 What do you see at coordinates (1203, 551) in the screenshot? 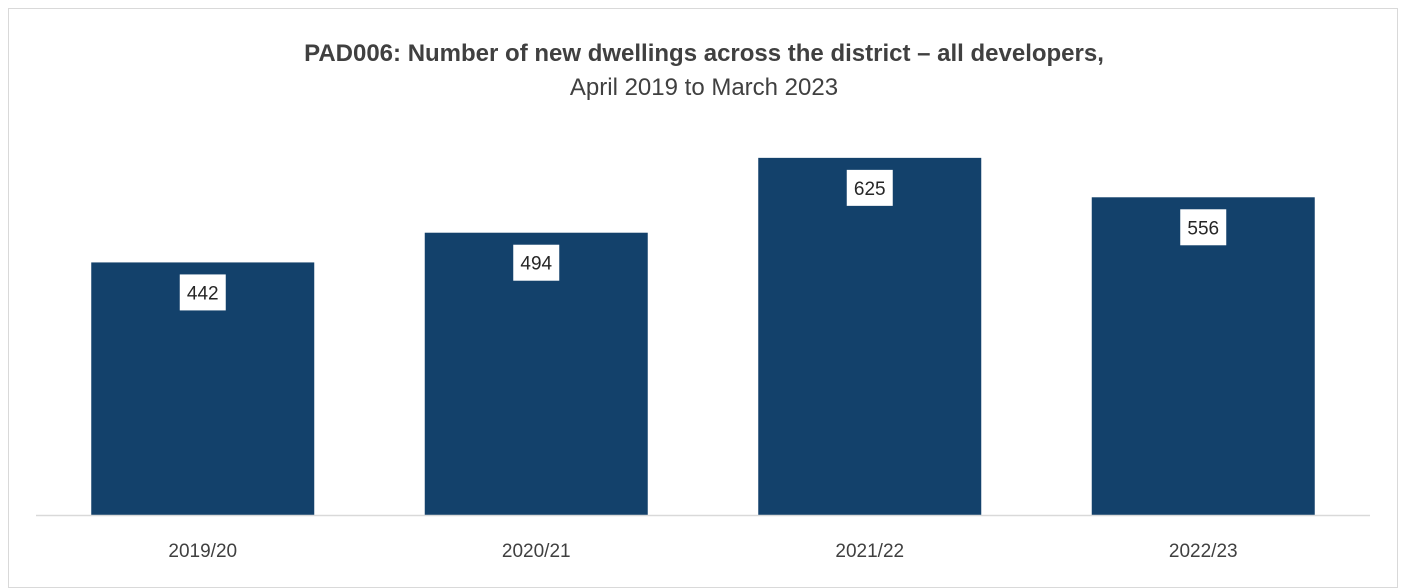
I see `x-tick-label: 2022/23` at bounding box center [1203, 551].